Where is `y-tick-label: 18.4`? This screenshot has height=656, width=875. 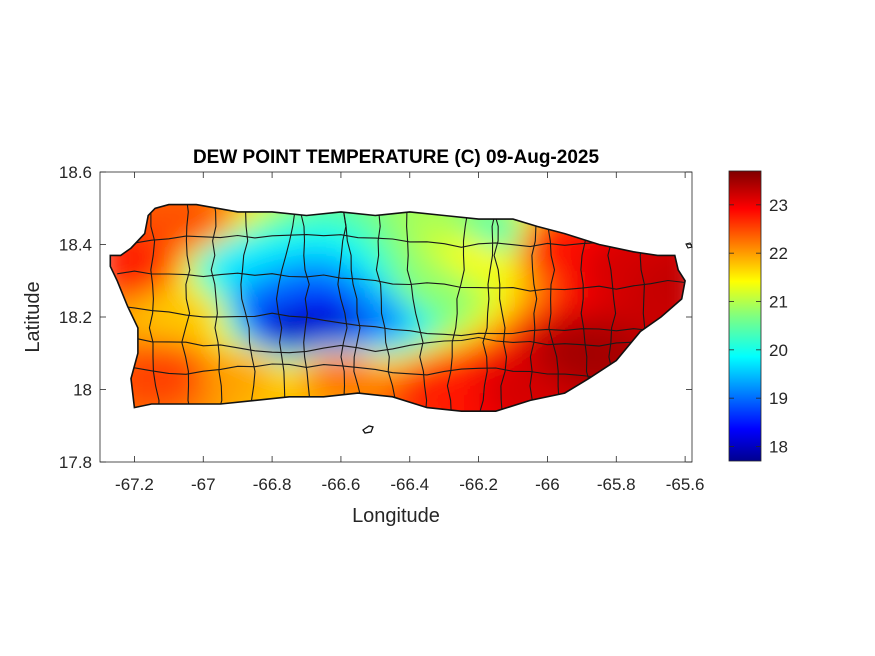
y-tick-label: 18.4 is located at coordinates (75, 245).